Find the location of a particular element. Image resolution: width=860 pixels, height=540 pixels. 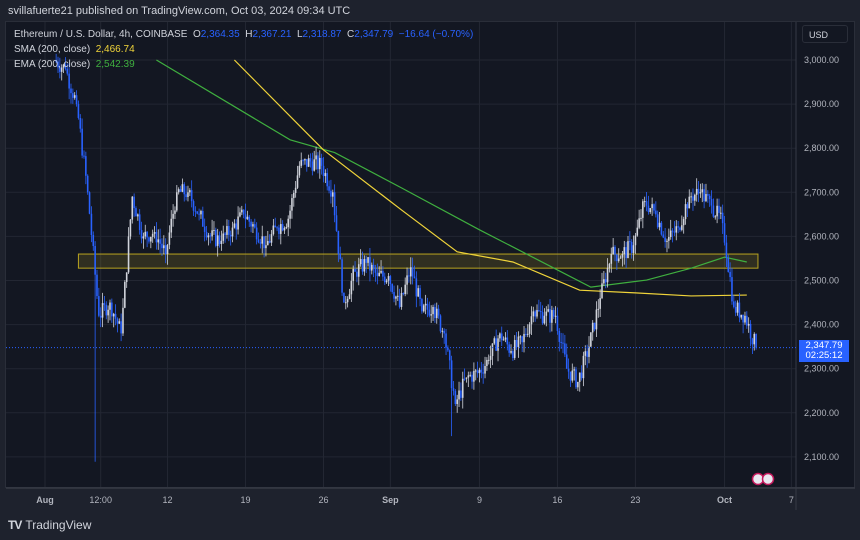

low-value: 2,318.87 is located at coordinates (322, 34).